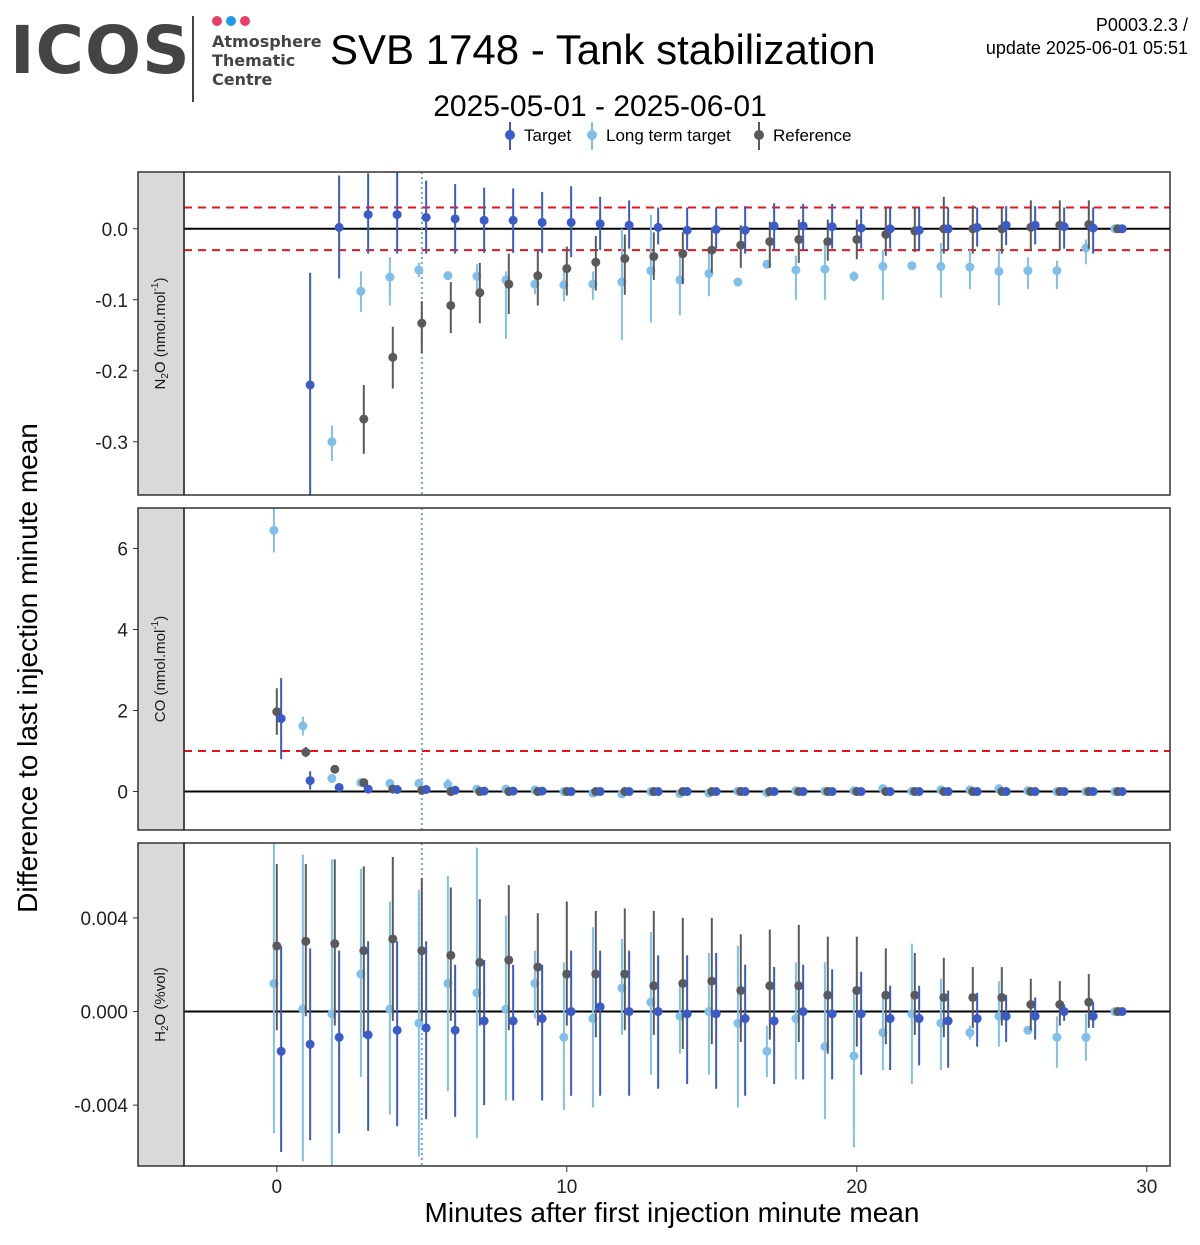 This screenshot has height=1245, width=1200. Describe the element at coordinates (27, 668) in the screenshot. I see `y-axis-title: Difference to last injection minute mean` at that location.